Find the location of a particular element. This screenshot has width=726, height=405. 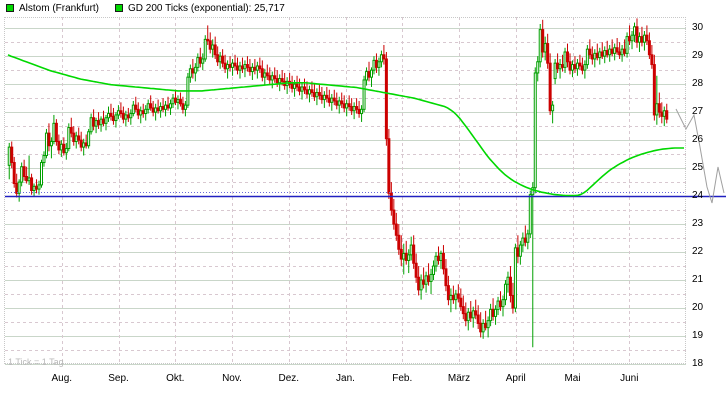

x-axis-label: Okt. is located at coordinates (175, 378).